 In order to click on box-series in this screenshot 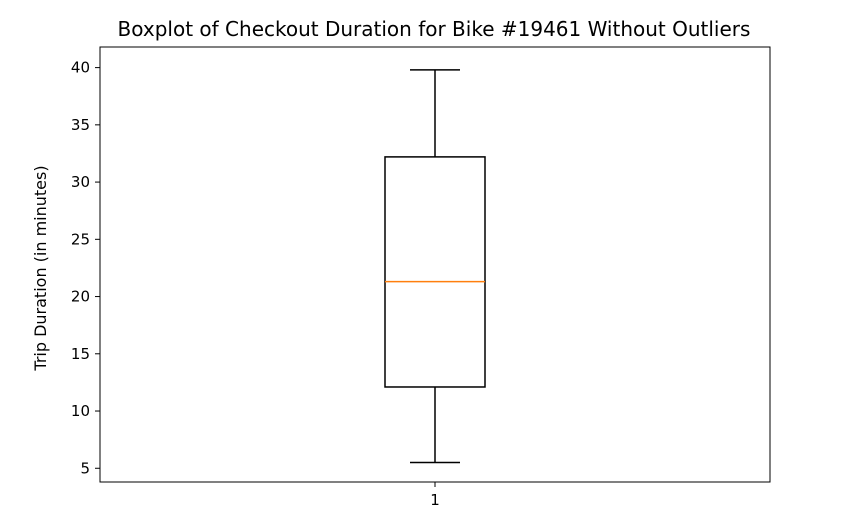, I will do `click(435, 266)`.